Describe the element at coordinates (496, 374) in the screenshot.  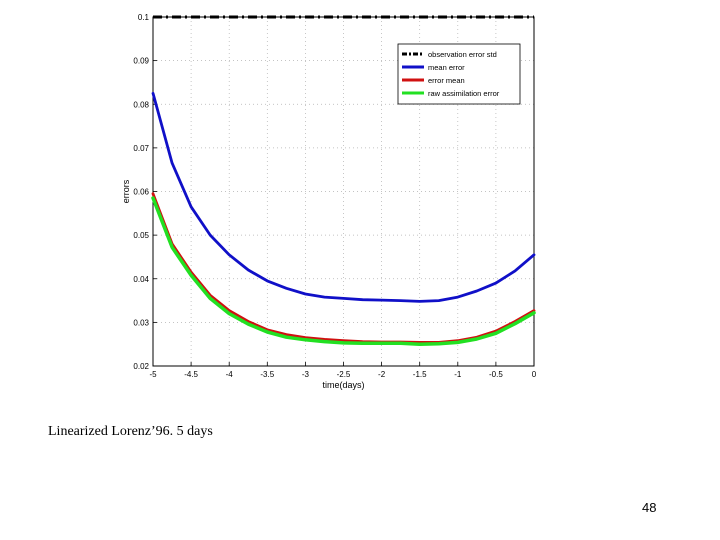
I see `x-tick-label: -0.5` at that location.